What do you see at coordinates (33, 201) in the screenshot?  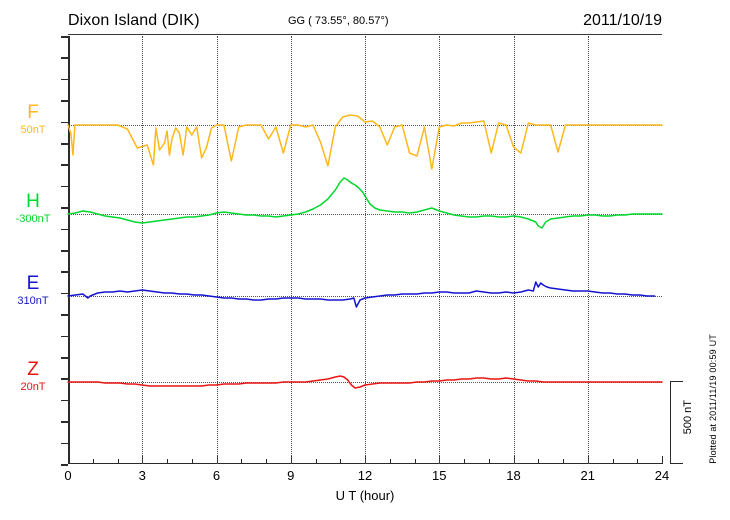 I see `channel-name-H: H` at bounding box center [33, 201].